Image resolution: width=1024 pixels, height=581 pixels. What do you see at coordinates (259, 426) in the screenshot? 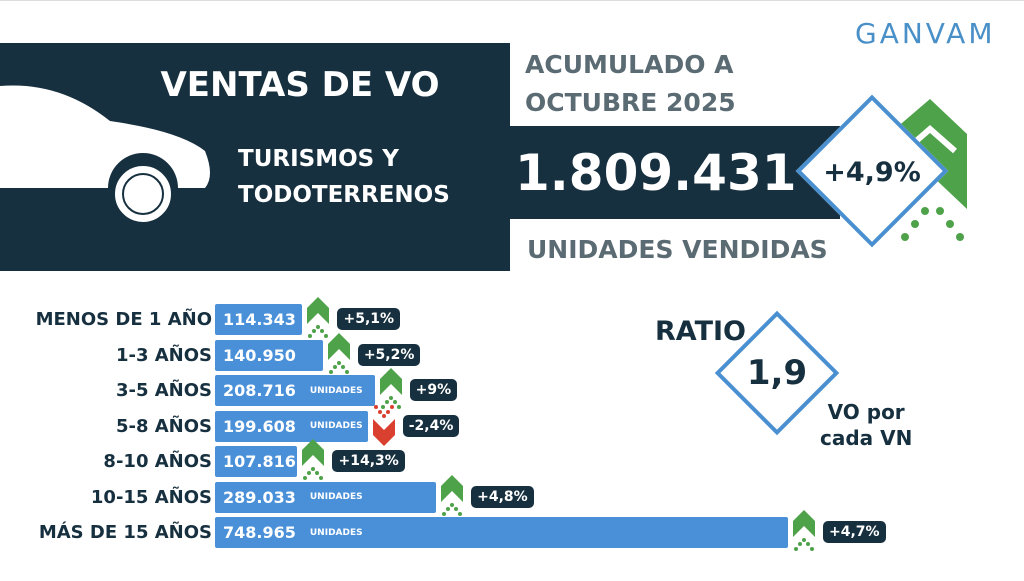
I see `bar-value: 199.608` at bounding box center [259, 426].